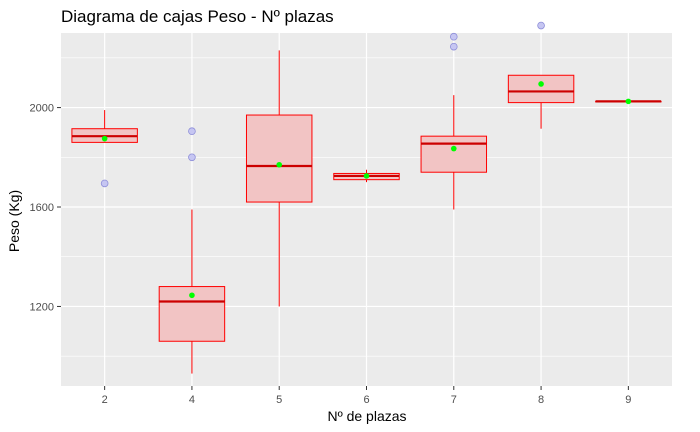 Image resolution: width=700 pixels, height=432 pixels. I want to click on y-tick-label: 1600, so click(42, 208).